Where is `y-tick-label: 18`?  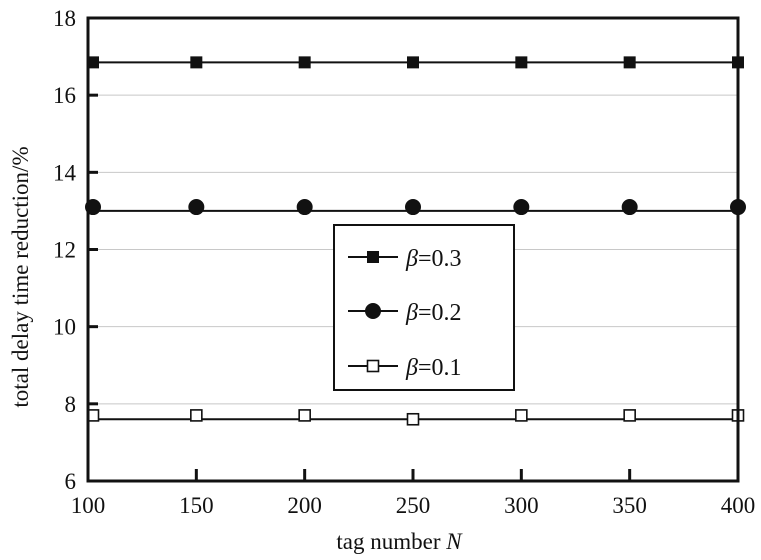 y-tick-label: 18 is located at coordinates (64, 18).